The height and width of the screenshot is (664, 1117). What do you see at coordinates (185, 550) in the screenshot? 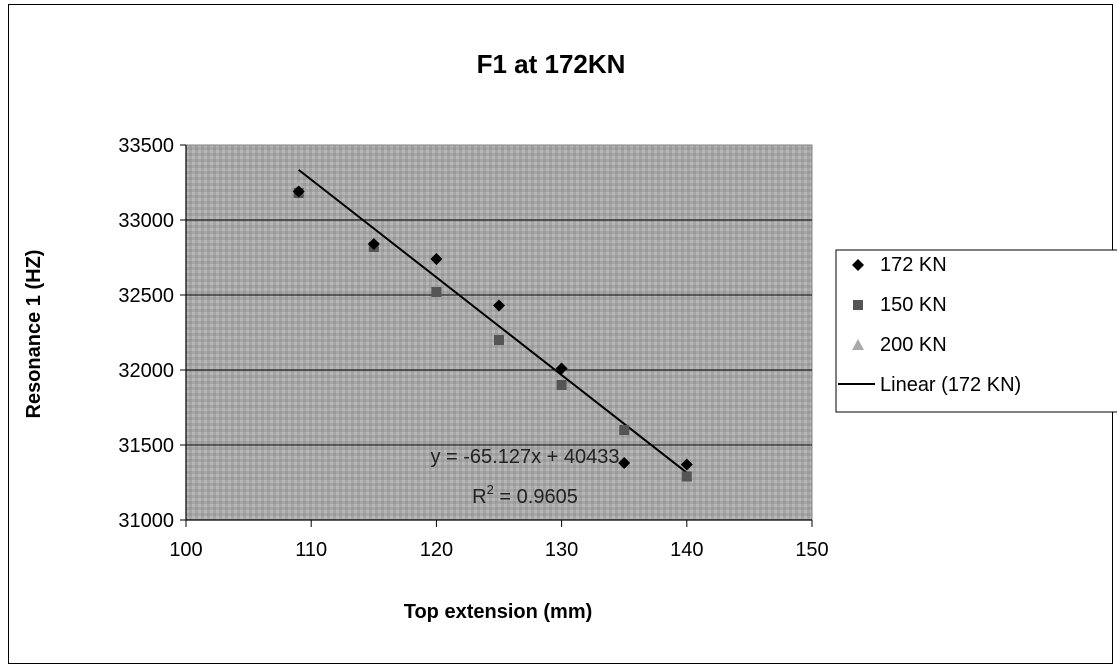
I see `x-tick-label-0: 100` at bounding box center [185, 550].